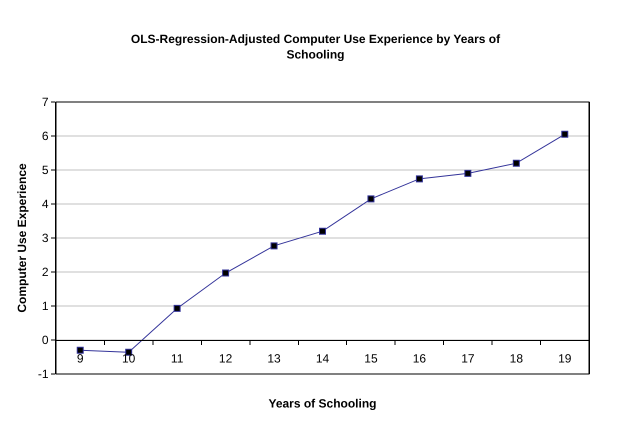 This screenshot has height=428, width=631. I want to click on chart-title: OLS-Regression-Adjusted Computer Use Experience by Years of Schooling, so click(316, 47).